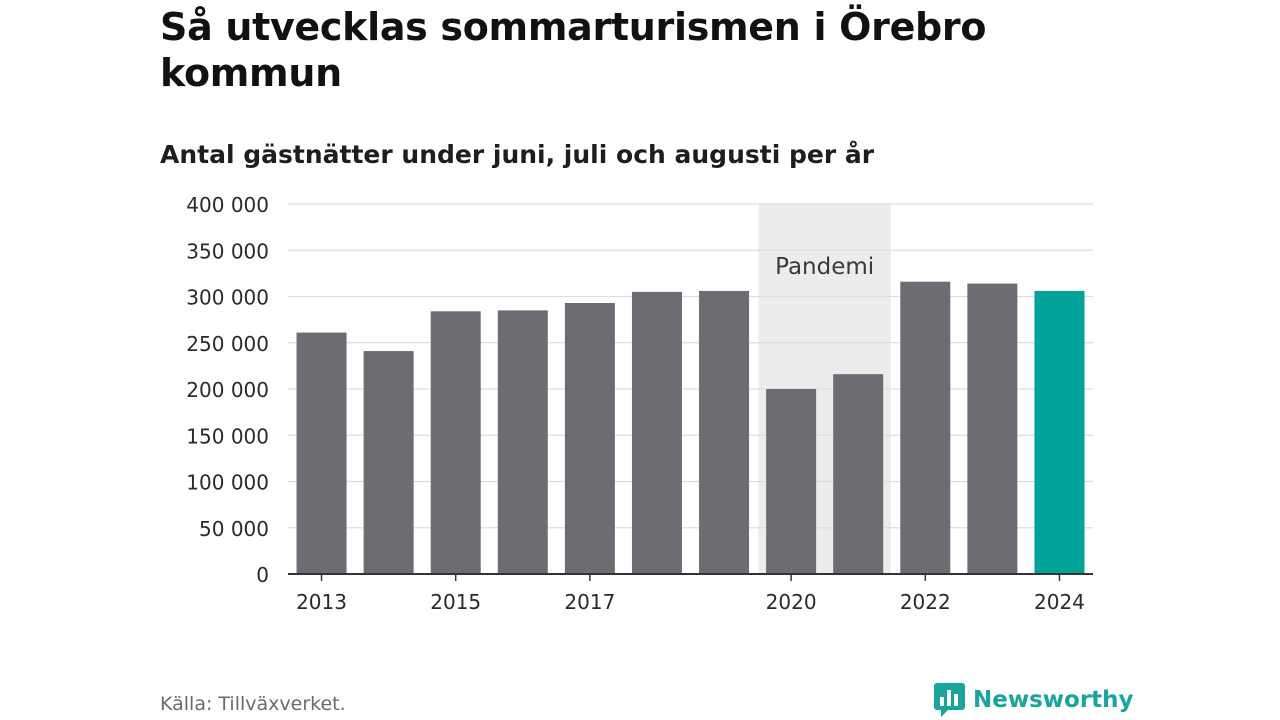 This screenshot has width=1280, height=720. Describe the element at coordinates (321, 453) in the screenshot. I see `bar-2013` at that location.